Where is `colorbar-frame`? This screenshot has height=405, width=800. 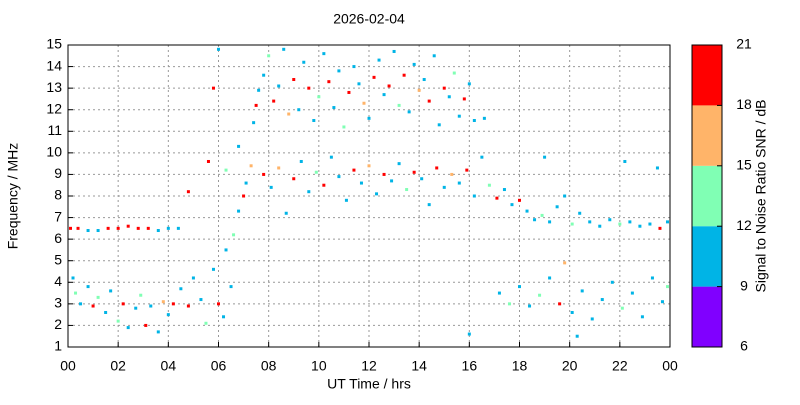
colorbar-frame is located at coordinates (707, 196).